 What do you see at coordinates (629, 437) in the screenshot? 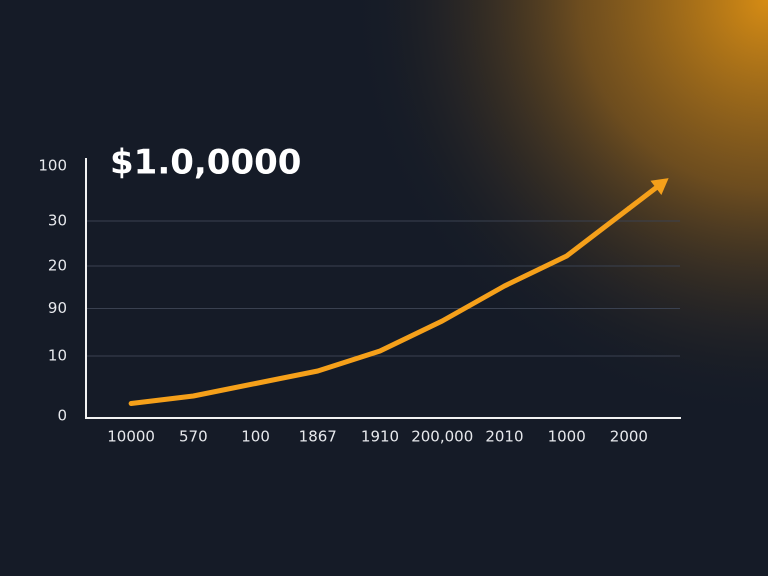
I see `x-tick-label: 2000` at bounding box center [629, 437].